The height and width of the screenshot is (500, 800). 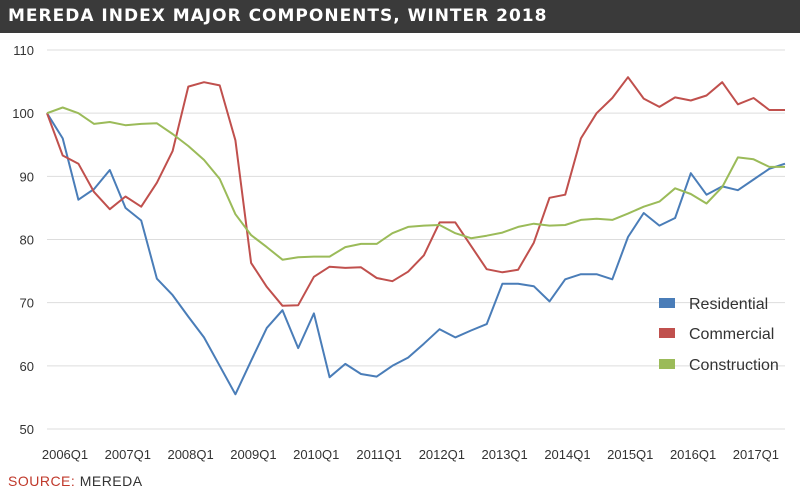 I want to click on y-tick-label: 50, so click(x=27, y=429).